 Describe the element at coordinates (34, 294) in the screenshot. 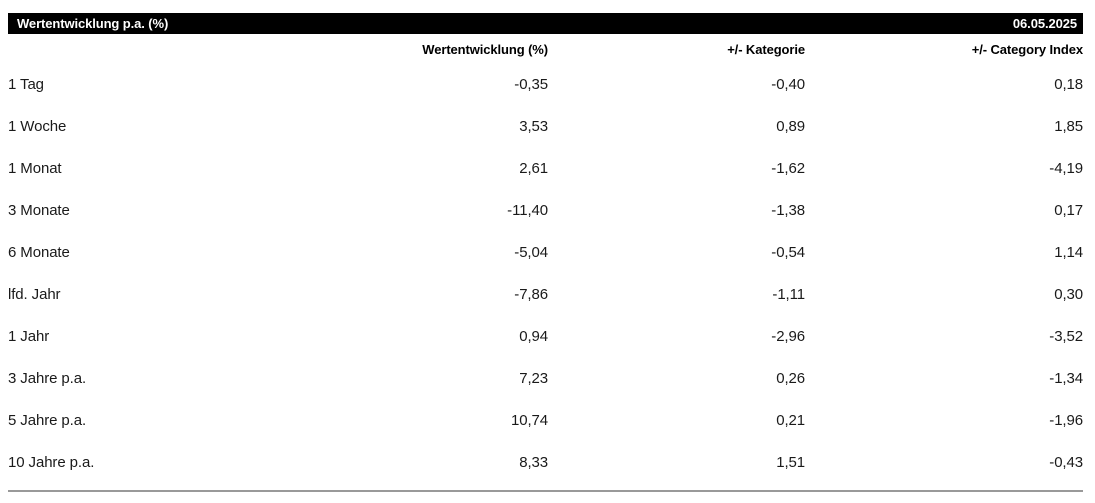

I see `row-label: lfd. Jahr` at that location.